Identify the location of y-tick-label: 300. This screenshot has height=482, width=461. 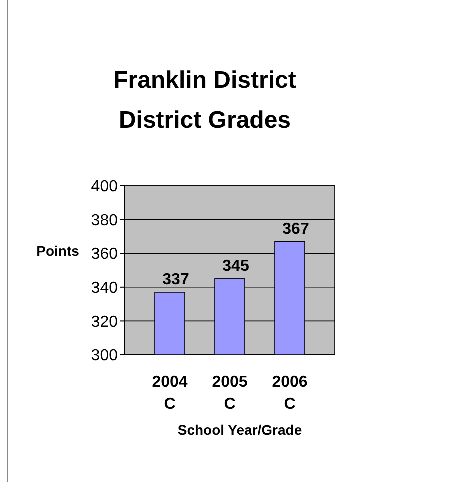
(104, 356).